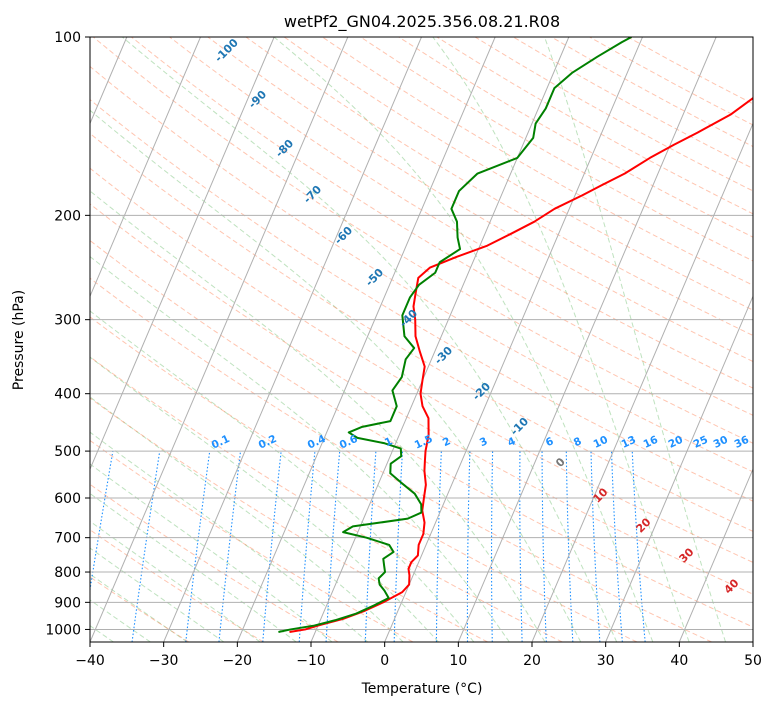 This screenshot has width=775, height=712. Describe the element at coordinates (67, 603) in the screenshot. I see `y-tick-label: 900` at that location.